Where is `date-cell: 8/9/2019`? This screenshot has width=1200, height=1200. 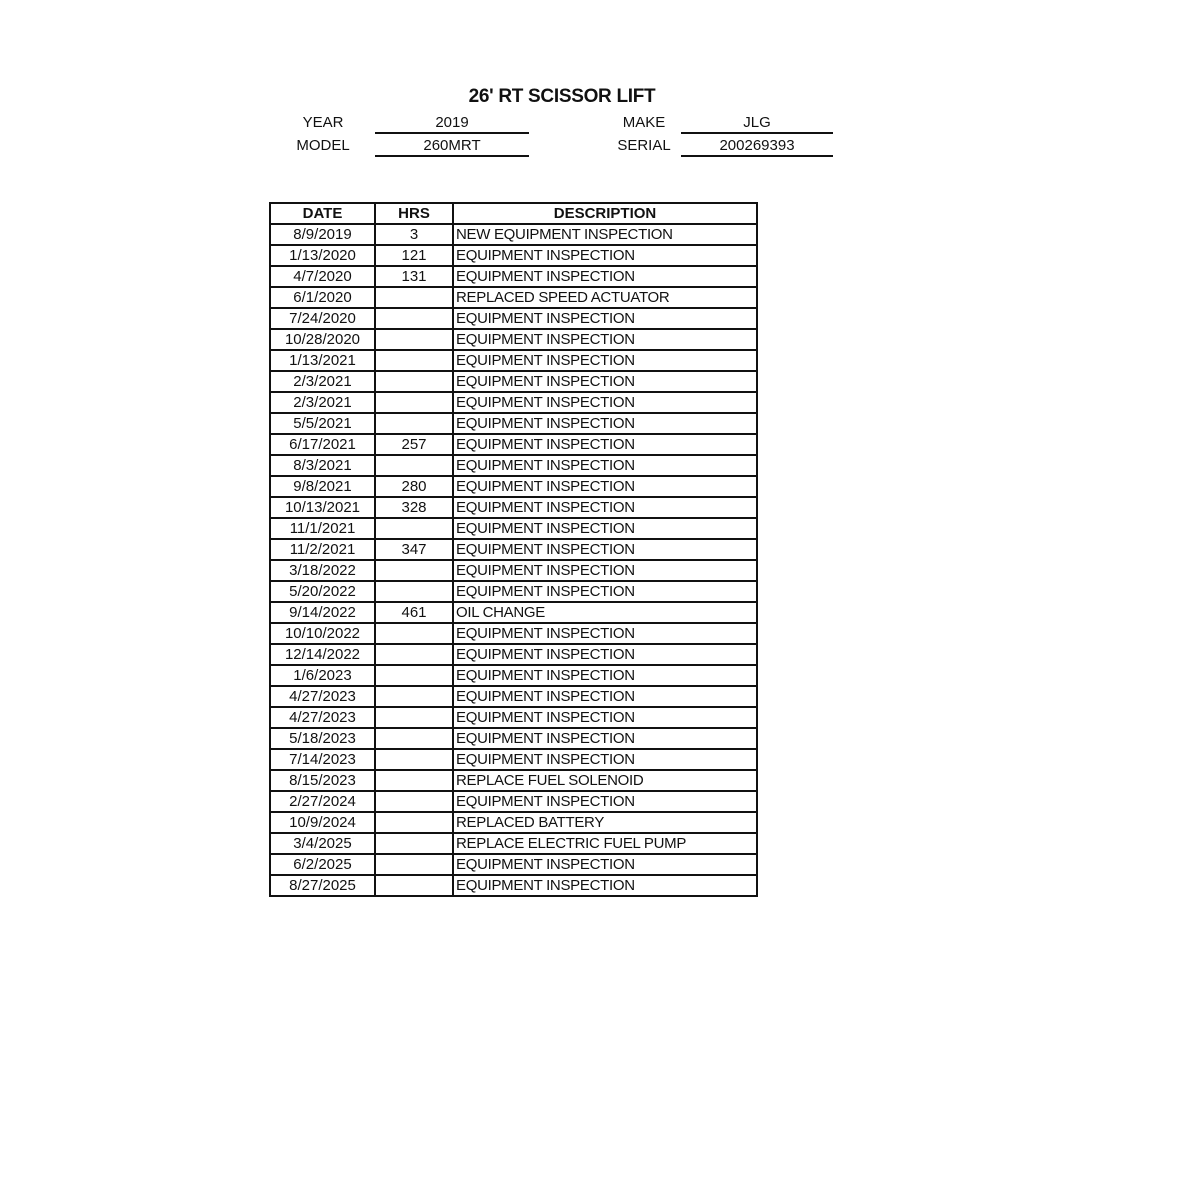
date-cell: 8/9/2019 is located at coordinates (322, 234).